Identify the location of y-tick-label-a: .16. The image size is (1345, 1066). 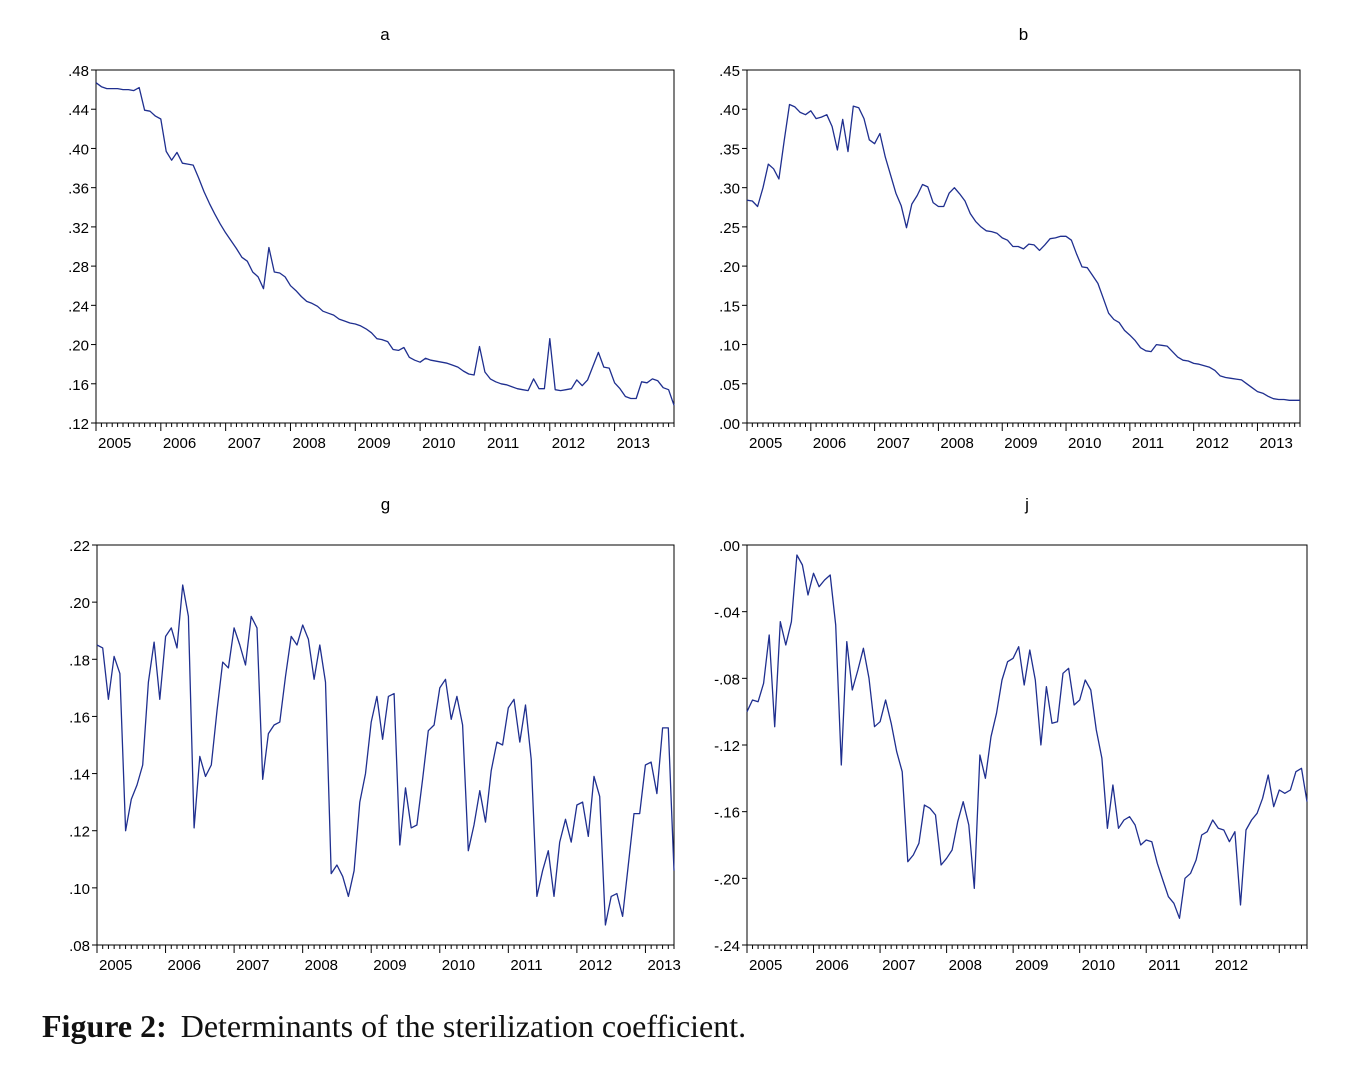
(78, 385).